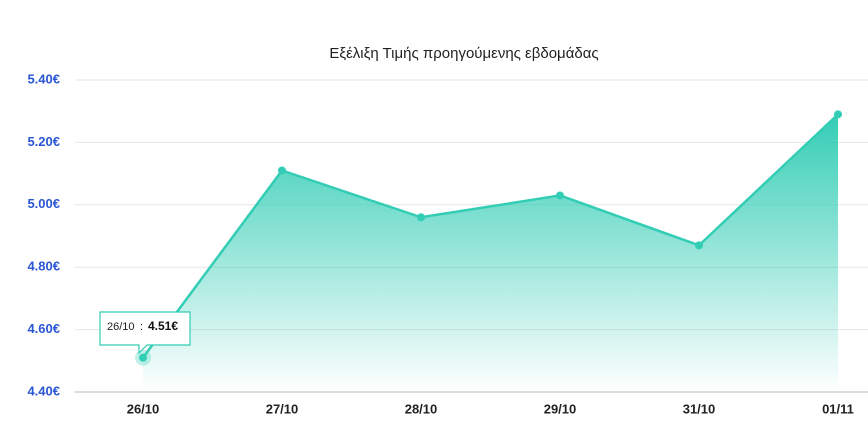 This screenshot has width=868, height=441. What do you see at coordinates (43, 328) in the screenshot?
I see `y-tick-label: 4.60€` at bounding box center [43, 328].